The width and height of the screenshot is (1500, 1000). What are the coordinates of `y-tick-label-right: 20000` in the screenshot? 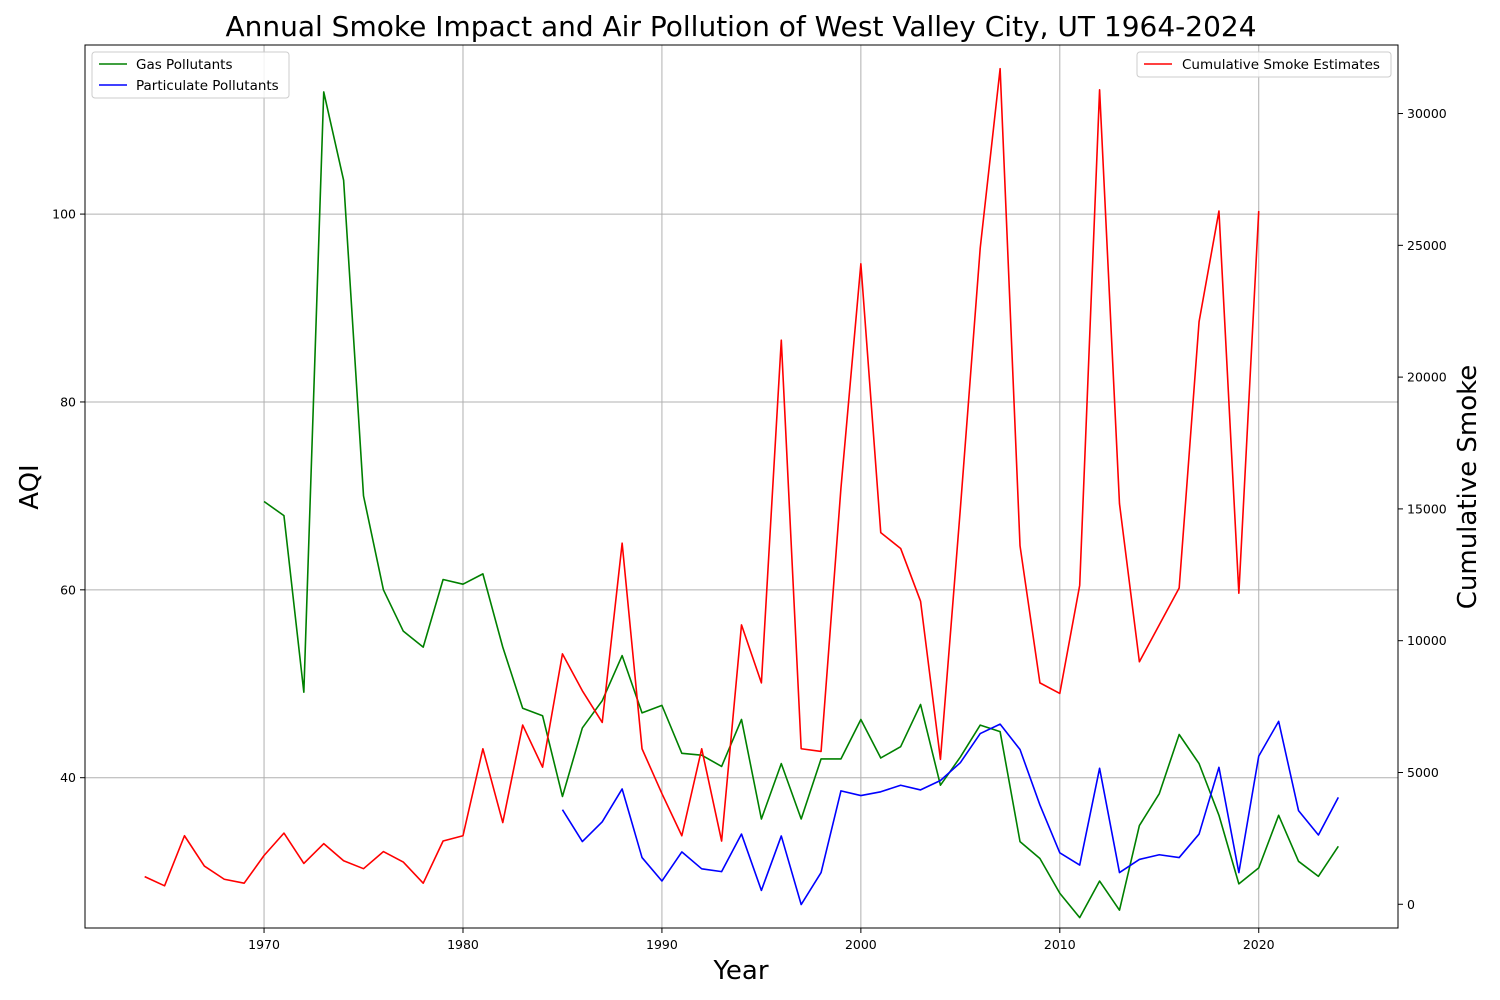 It's located at (1427, 377).